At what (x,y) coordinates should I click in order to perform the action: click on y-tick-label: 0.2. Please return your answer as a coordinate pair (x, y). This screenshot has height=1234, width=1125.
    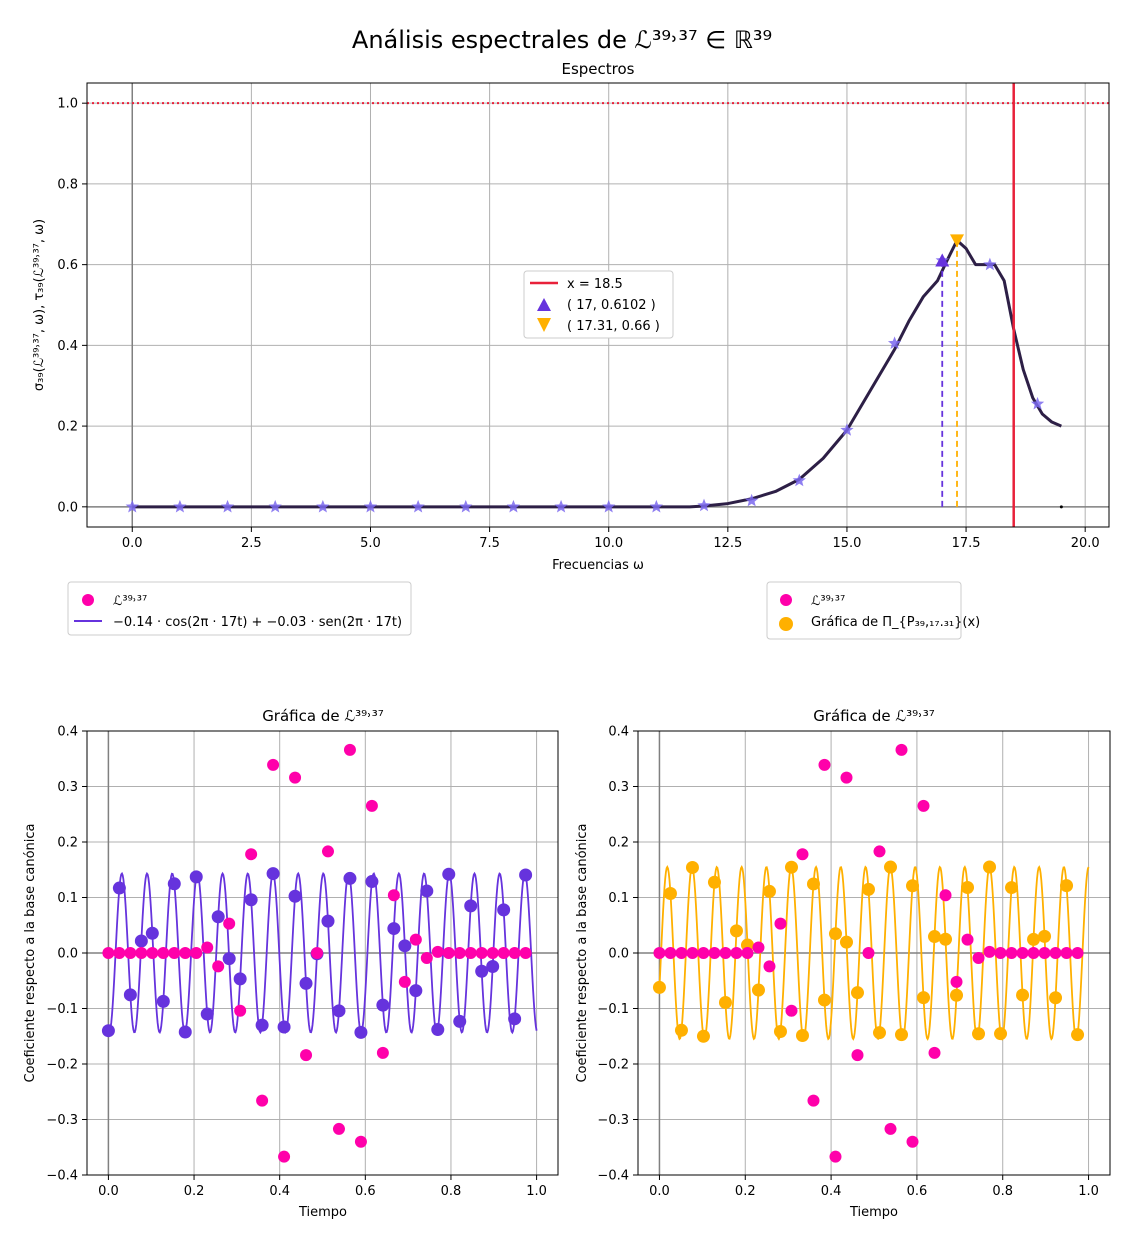
    Looking at the image, I should click on (618, 843).